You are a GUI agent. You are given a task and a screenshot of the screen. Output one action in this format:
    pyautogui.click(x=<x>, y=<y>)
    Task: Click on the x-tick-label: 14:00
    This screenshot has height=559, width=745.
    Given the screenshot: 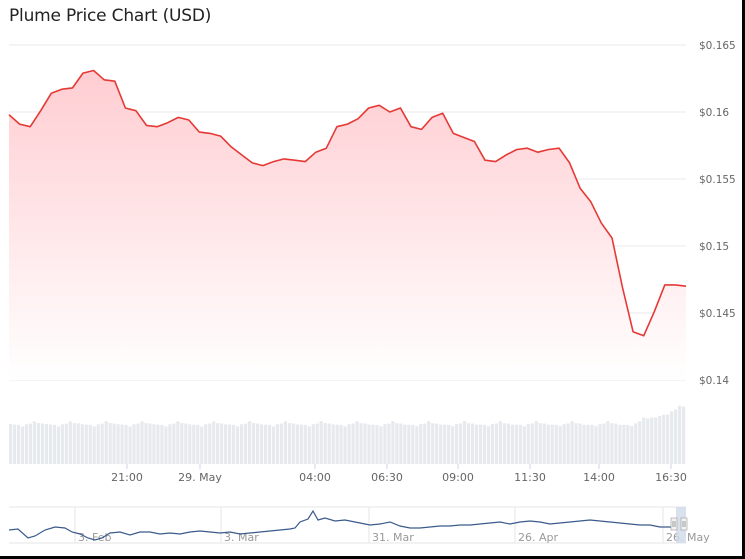 What is the action you would take?
    pyautogui.click(x=599, y=477)
    